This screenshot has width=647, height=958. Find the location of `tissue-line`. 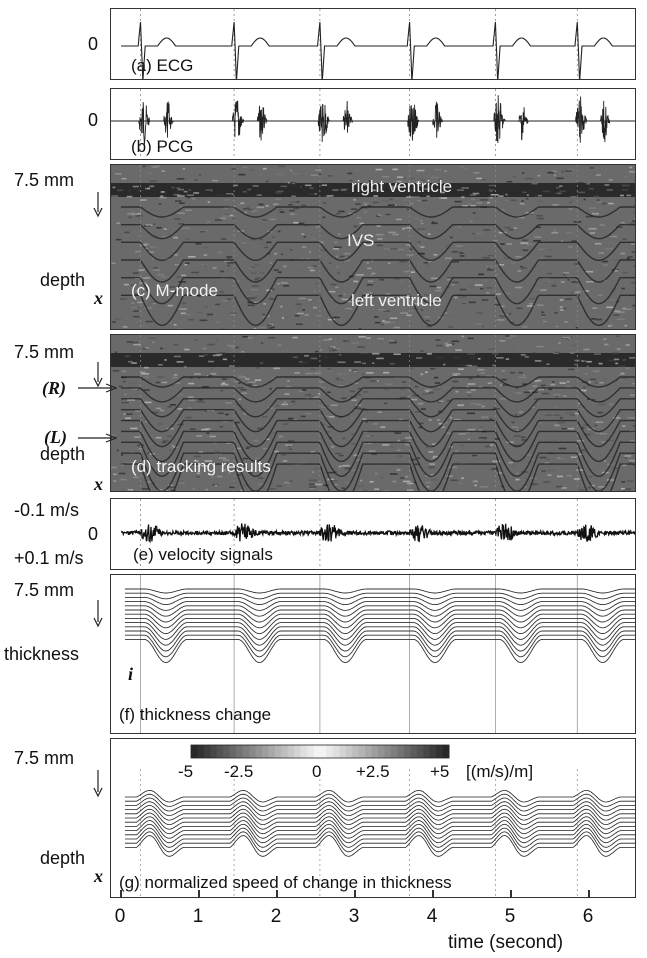

tissue-line is located at coordinates (378, 271).